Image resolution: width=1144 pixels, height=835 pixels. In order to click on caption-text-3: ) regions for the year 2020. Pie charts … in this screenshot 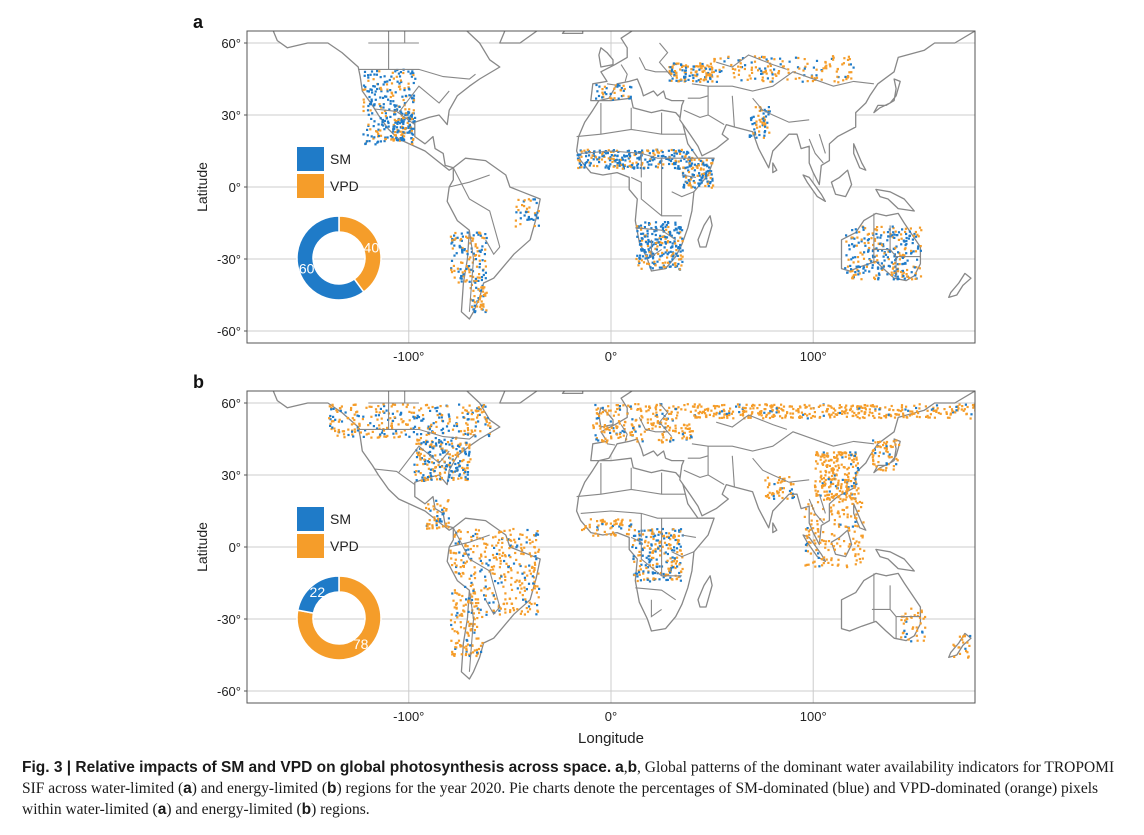, I will do `click(560, 799)`.